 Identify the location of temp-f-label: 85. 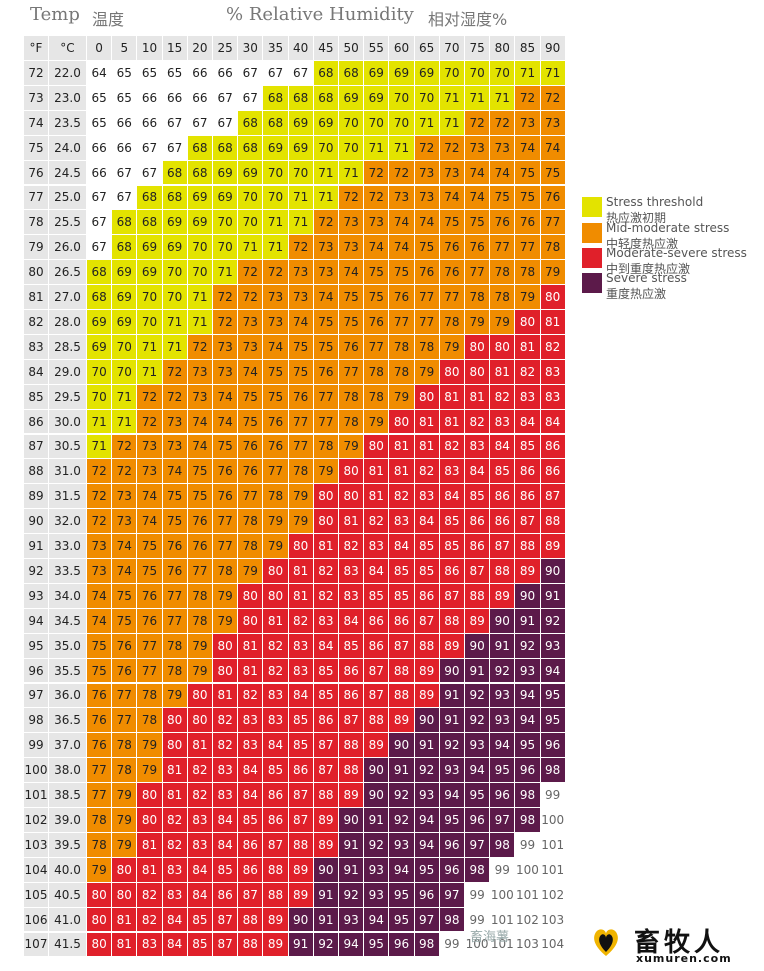
(36, 397).